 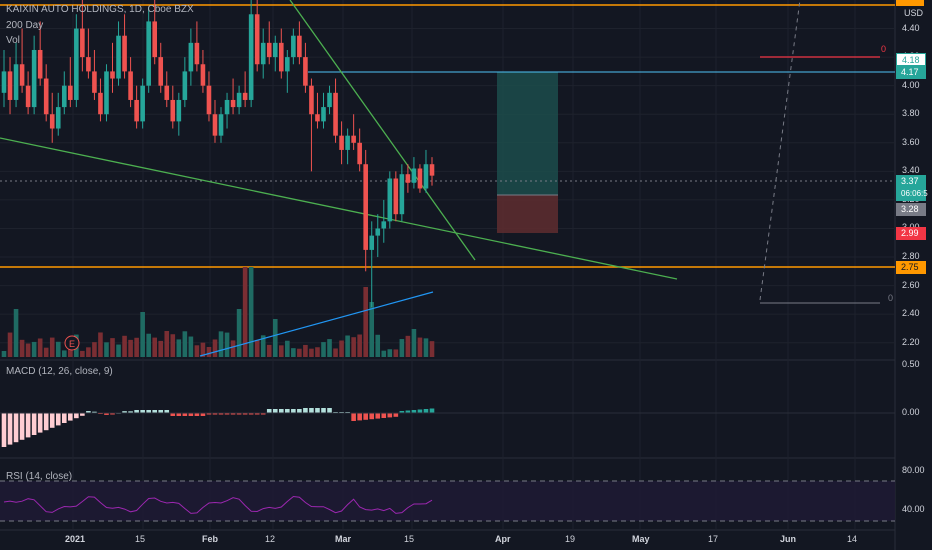 I want to click on time-label: 15, so click(x=140, y=539).